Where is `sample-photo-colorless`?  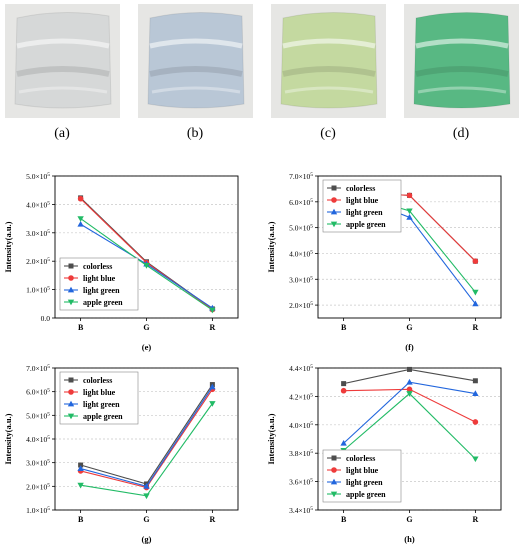 sample-photo-colorless is located at coordinates (62, 61).